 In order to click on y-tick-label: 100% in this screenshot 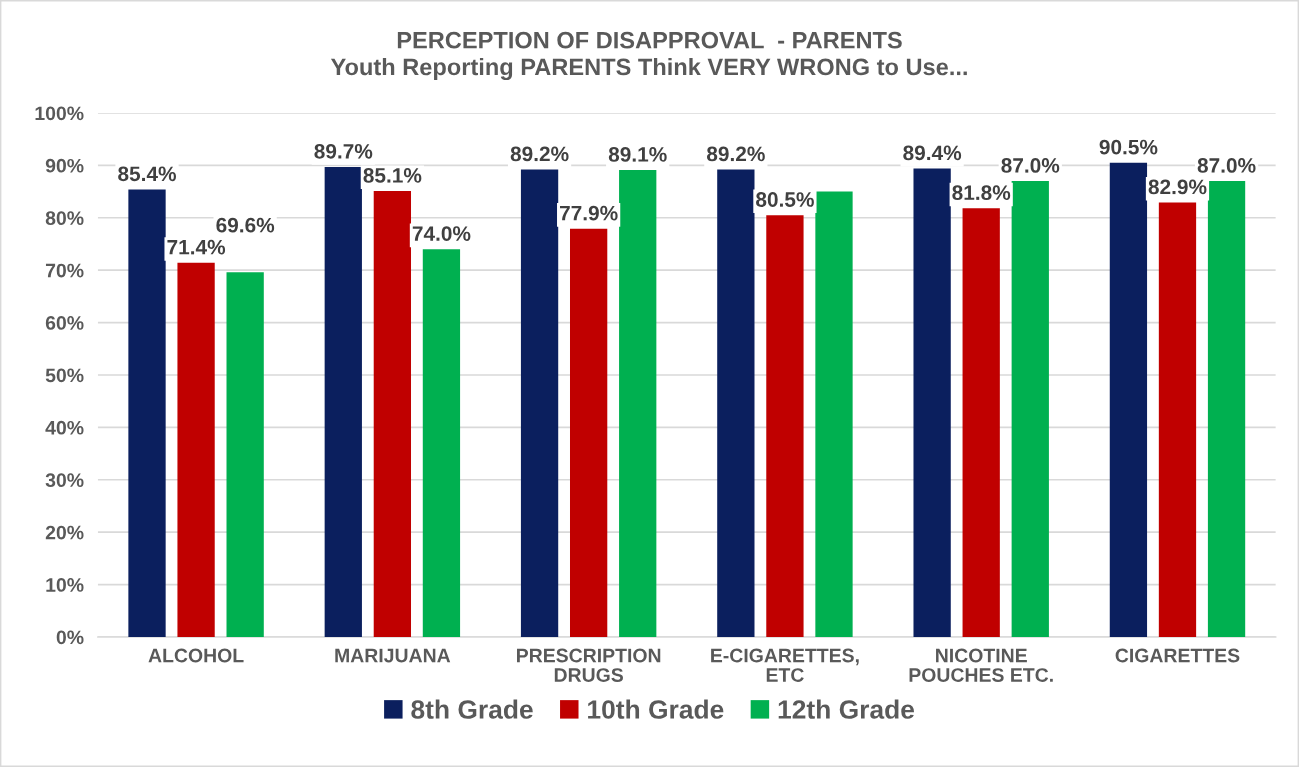, I will do `click(59, 113)`.